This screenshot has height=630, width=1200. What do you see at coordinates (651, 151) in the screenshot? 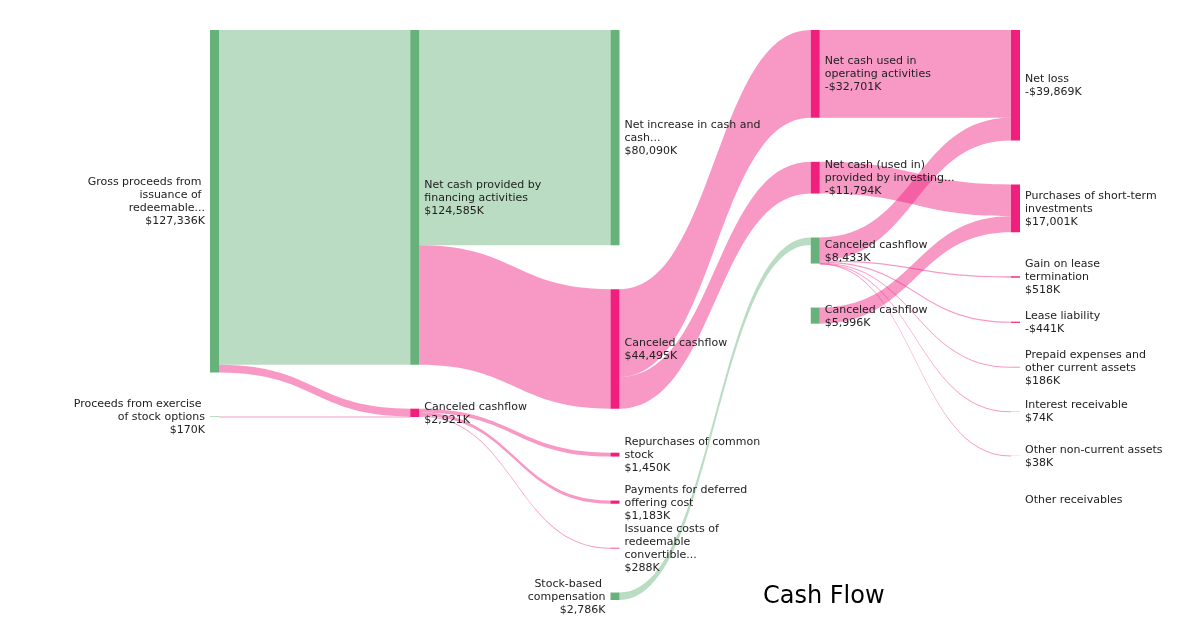
I see `data-label: $80,090K` at bounding box center [651, 151].